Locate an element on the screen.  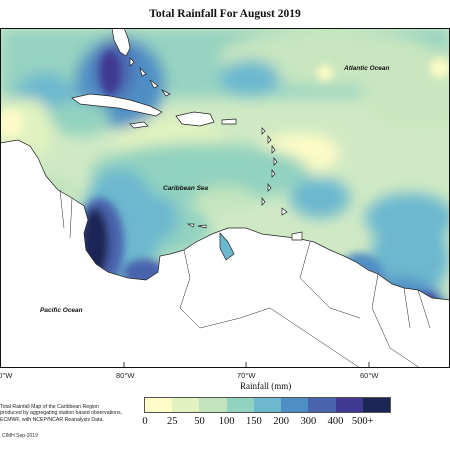
pacific-ocean-label: Pacific Ocean is located at coordinates (61, 310).